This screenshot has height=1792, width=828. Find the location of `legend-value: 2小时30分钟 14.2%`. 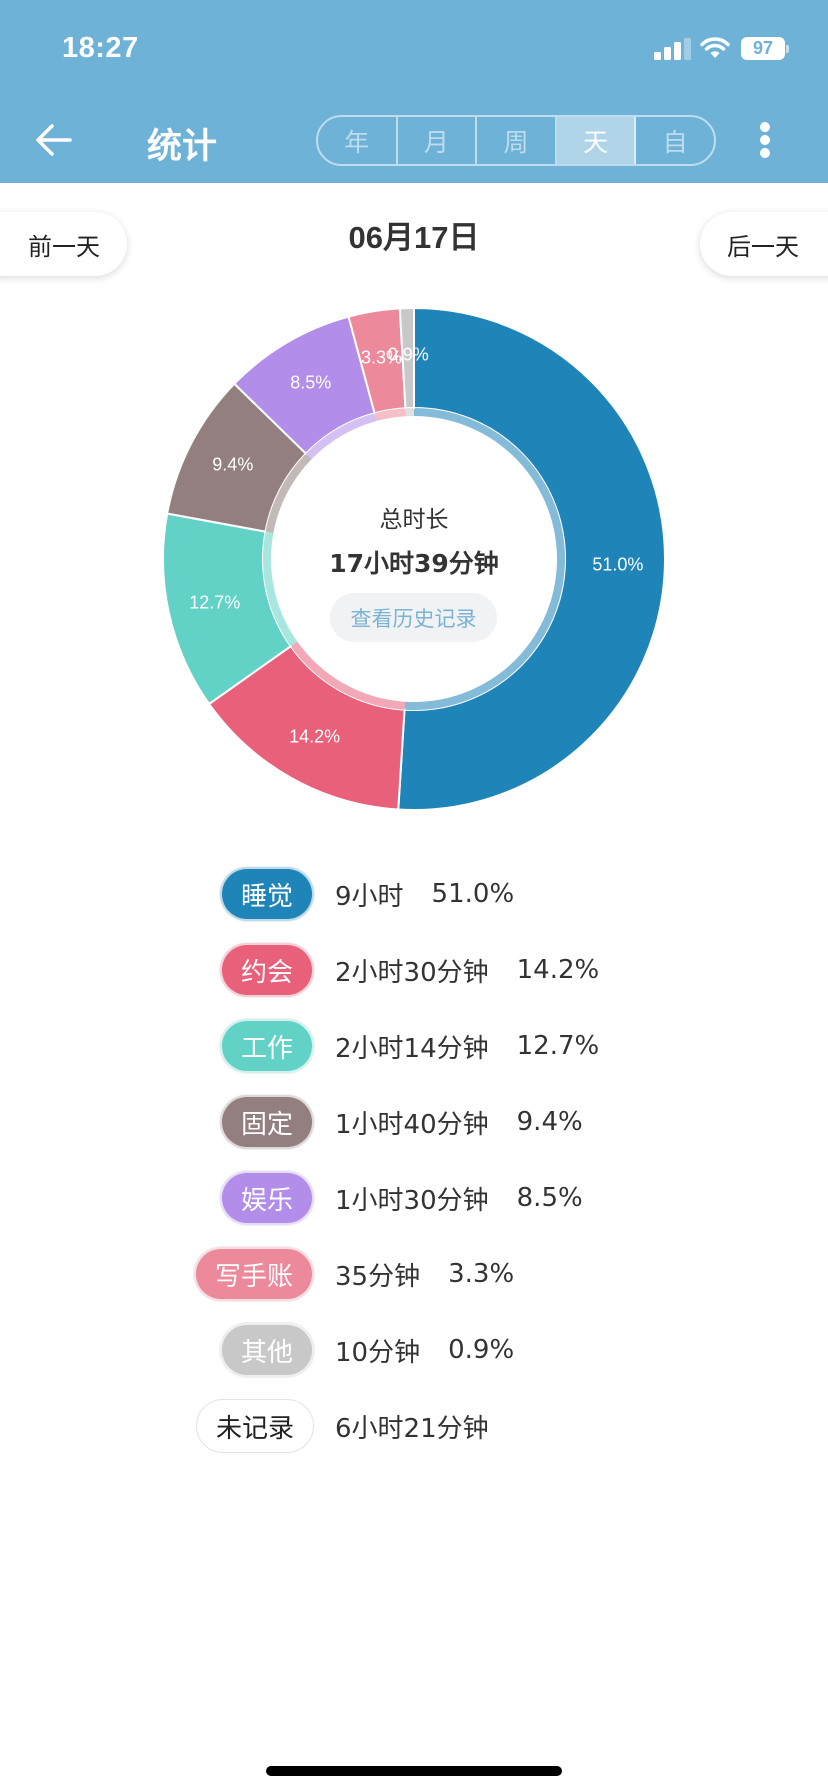

legend-value: 2小时30分钟 14.2% is located at coordinates (467, 970).